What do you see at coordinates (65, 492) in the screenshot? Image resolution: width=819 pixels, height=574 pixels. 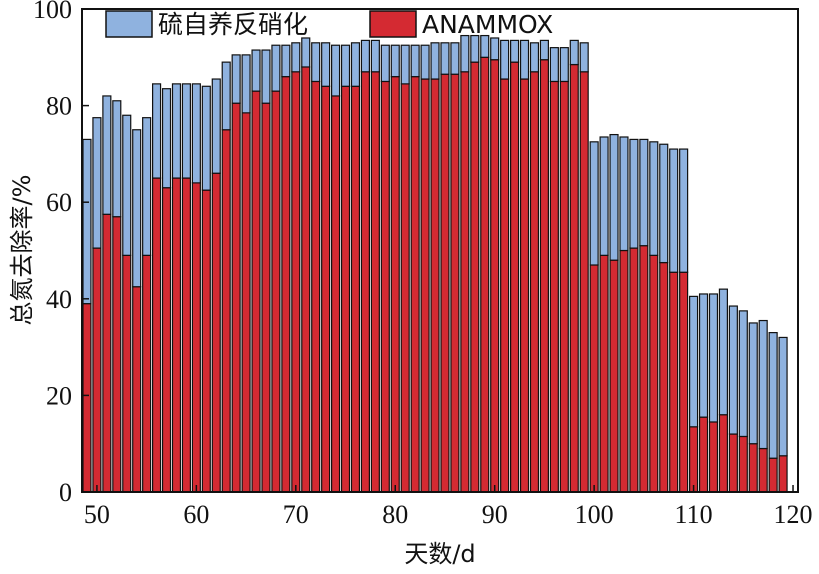 I see `y-tick-label-0: 0` at bounding box center [65, 492].